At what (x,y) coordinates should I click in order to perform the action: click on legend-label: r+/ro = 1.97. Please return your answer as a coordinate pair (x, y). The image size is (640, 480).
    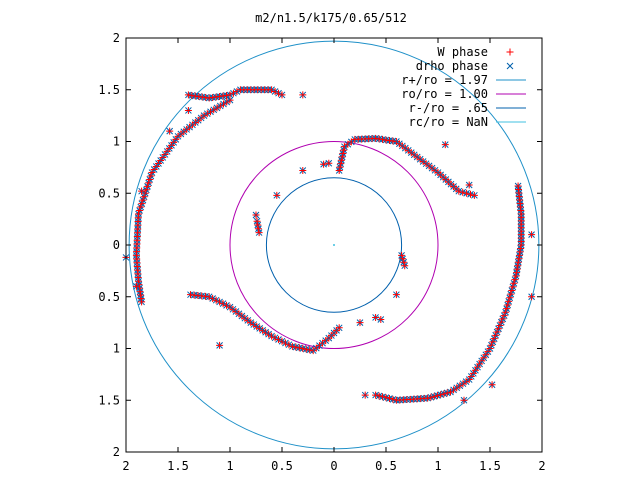
    Looking at the image, I should click on (444, 80).